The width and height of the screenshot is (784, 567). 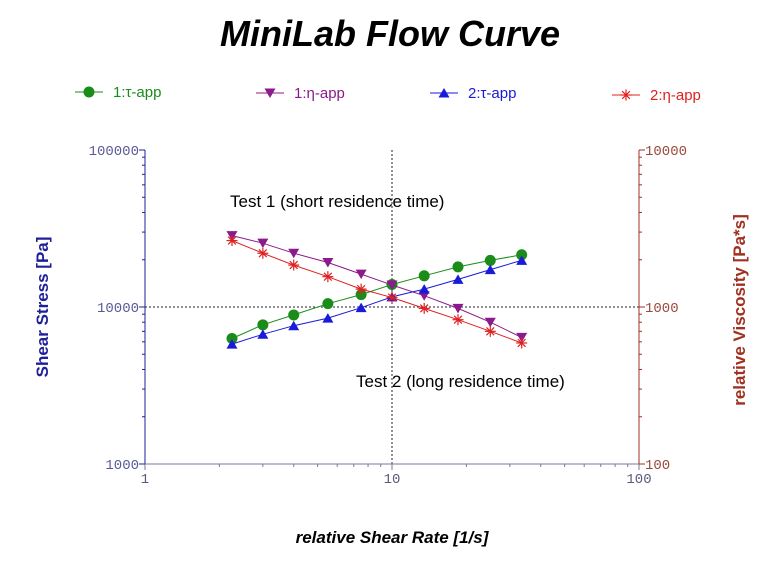 I want to click on legend: 1:τ-app 1:η-app 2:τ-app 2:η-app, so click(x=388, y=94).